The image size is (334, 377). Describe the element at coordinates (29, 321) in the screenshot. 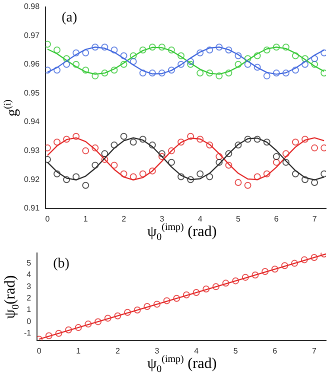

I see `y-tick-label: 0` at that location.